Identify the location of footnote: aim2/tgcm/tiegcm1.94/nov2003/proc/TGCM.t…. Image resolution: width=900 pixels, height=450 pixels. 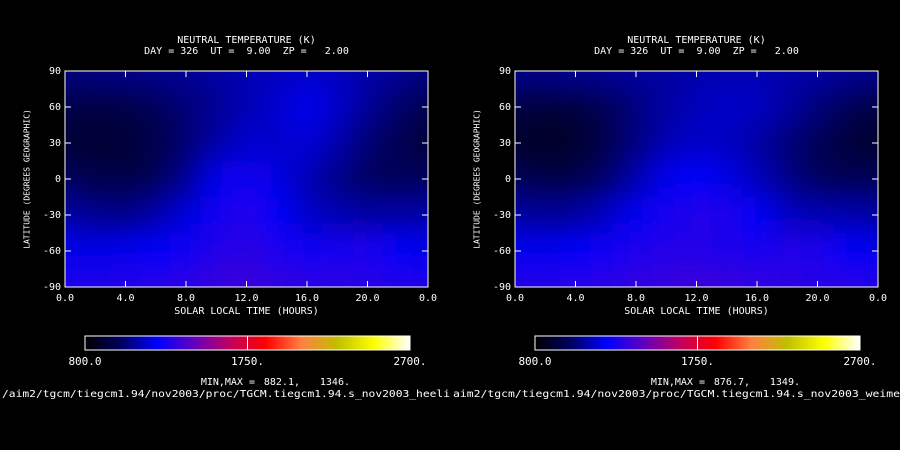
(676, 394).